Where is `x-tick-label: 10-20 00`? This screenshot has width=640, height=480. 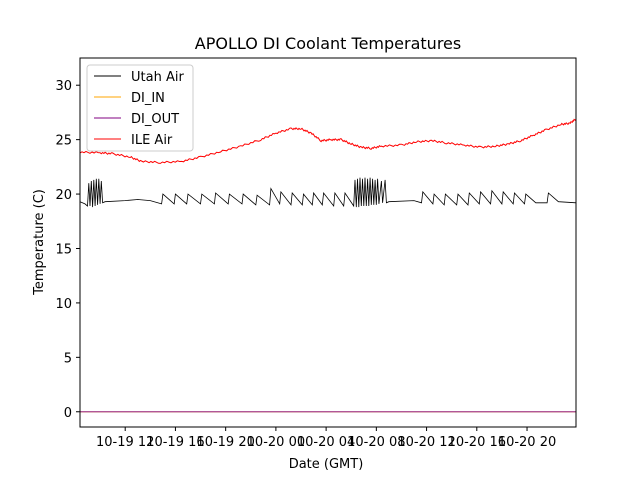
x-tick-label: 10-20 00 is located at coordinates (276, 442).